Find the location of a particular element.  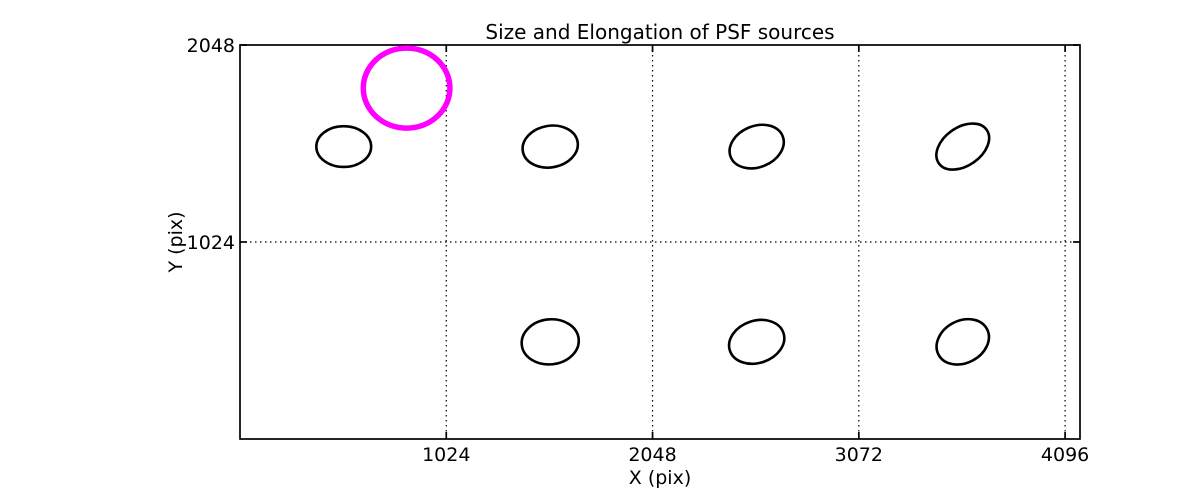

x-tick-label: 1024 is located at coordinates (446, 455).